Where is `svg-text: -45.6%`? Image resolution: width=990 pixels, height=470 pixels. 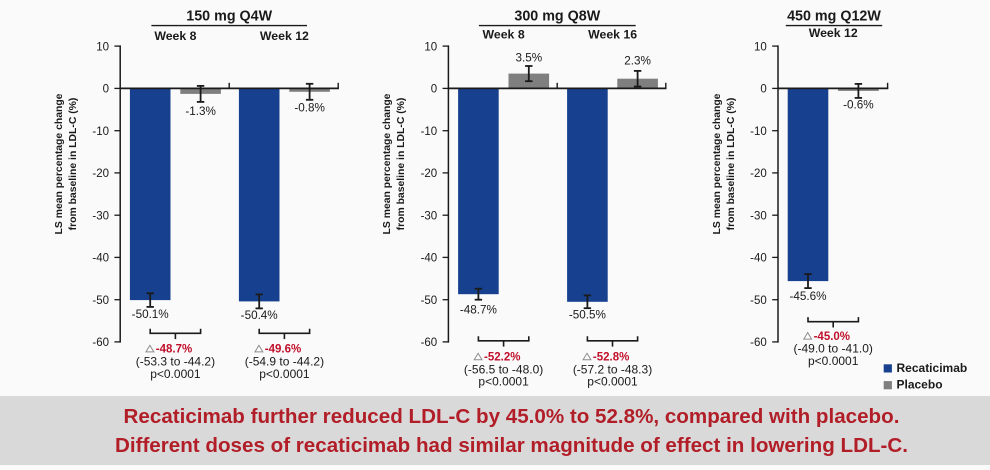
svg-text: -45.6% is located at coordinates (807, 296).